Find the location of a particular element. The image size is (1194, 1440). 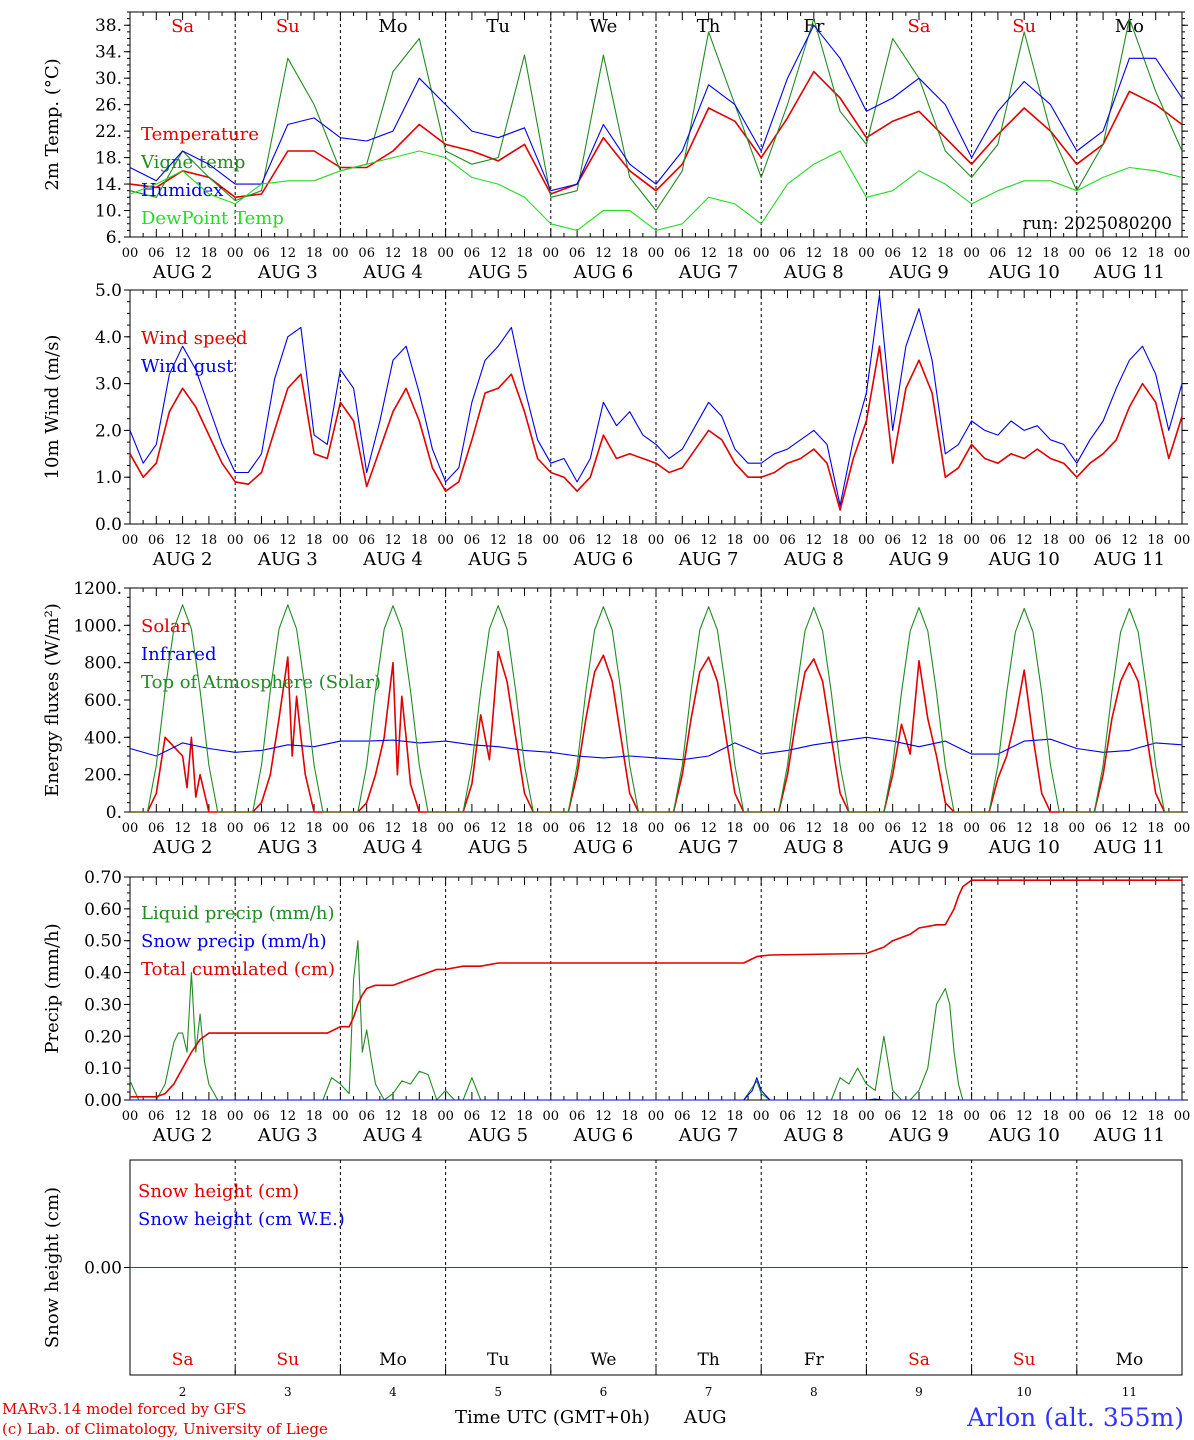

weekday-label: Sa is located at coordinates (182, 26).